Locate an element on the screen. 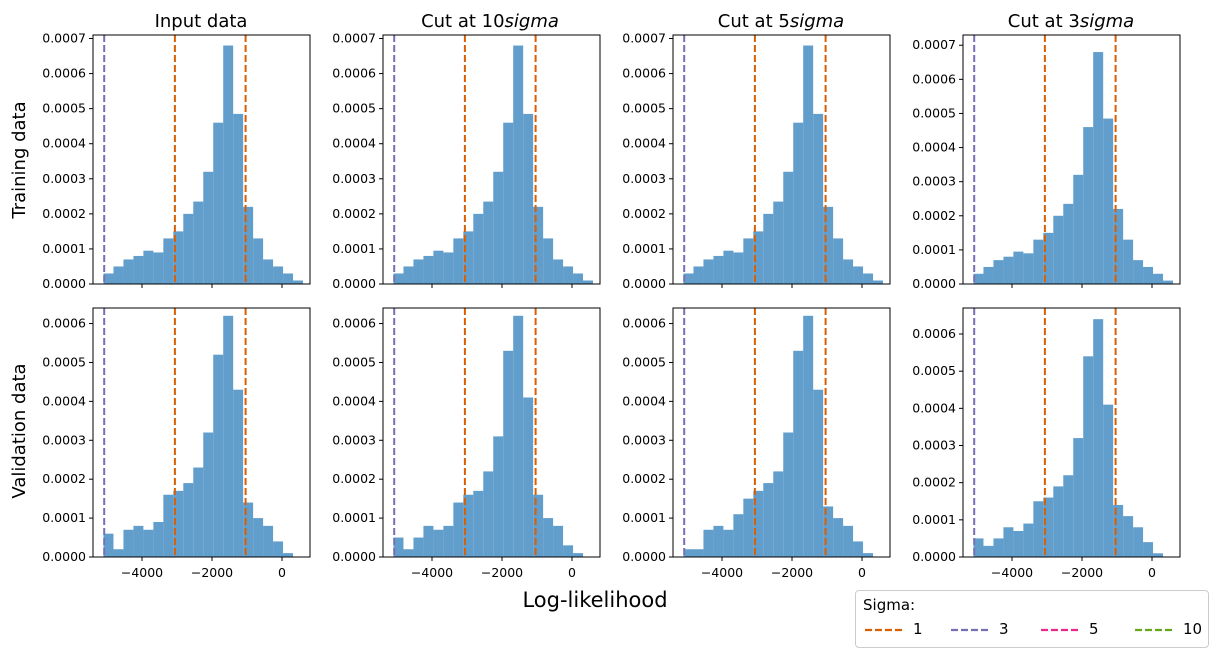 This screenshot has height=653, width=1217. legend-label: 3 is located at coordinates (1004, 629).